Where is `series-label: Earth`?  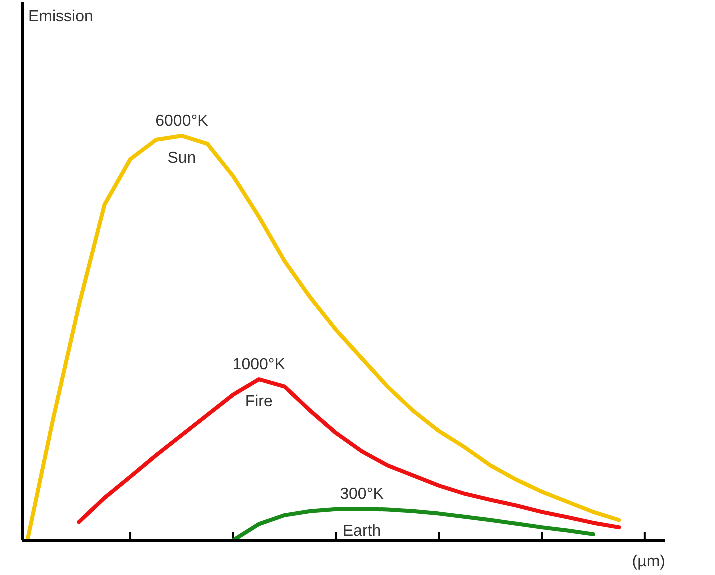
series-label: Earth is located at coordinates (362, 531).